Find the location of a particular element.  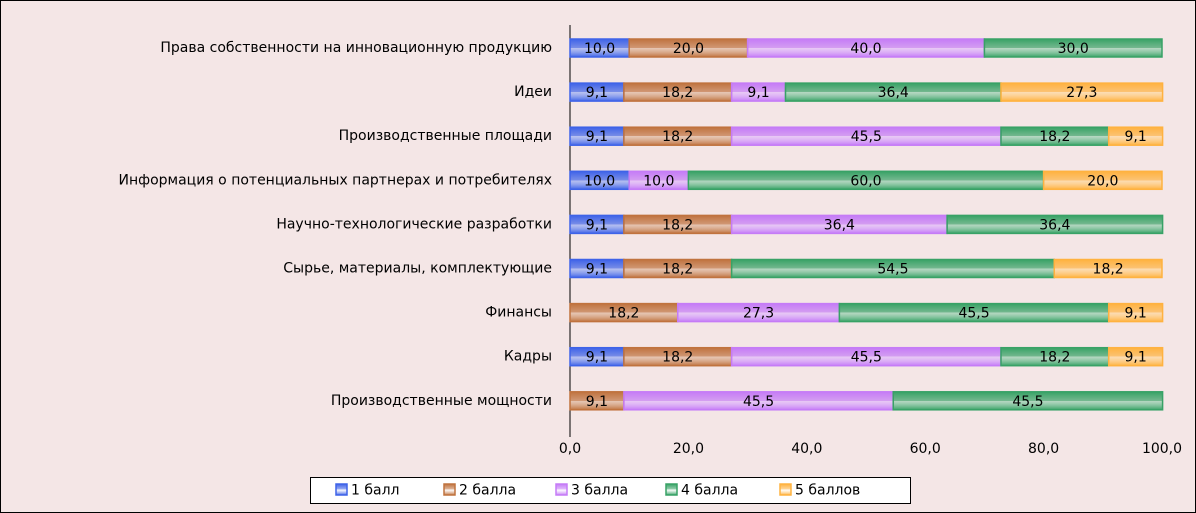

category-label: Идеи is located at coordinates (533, 92).